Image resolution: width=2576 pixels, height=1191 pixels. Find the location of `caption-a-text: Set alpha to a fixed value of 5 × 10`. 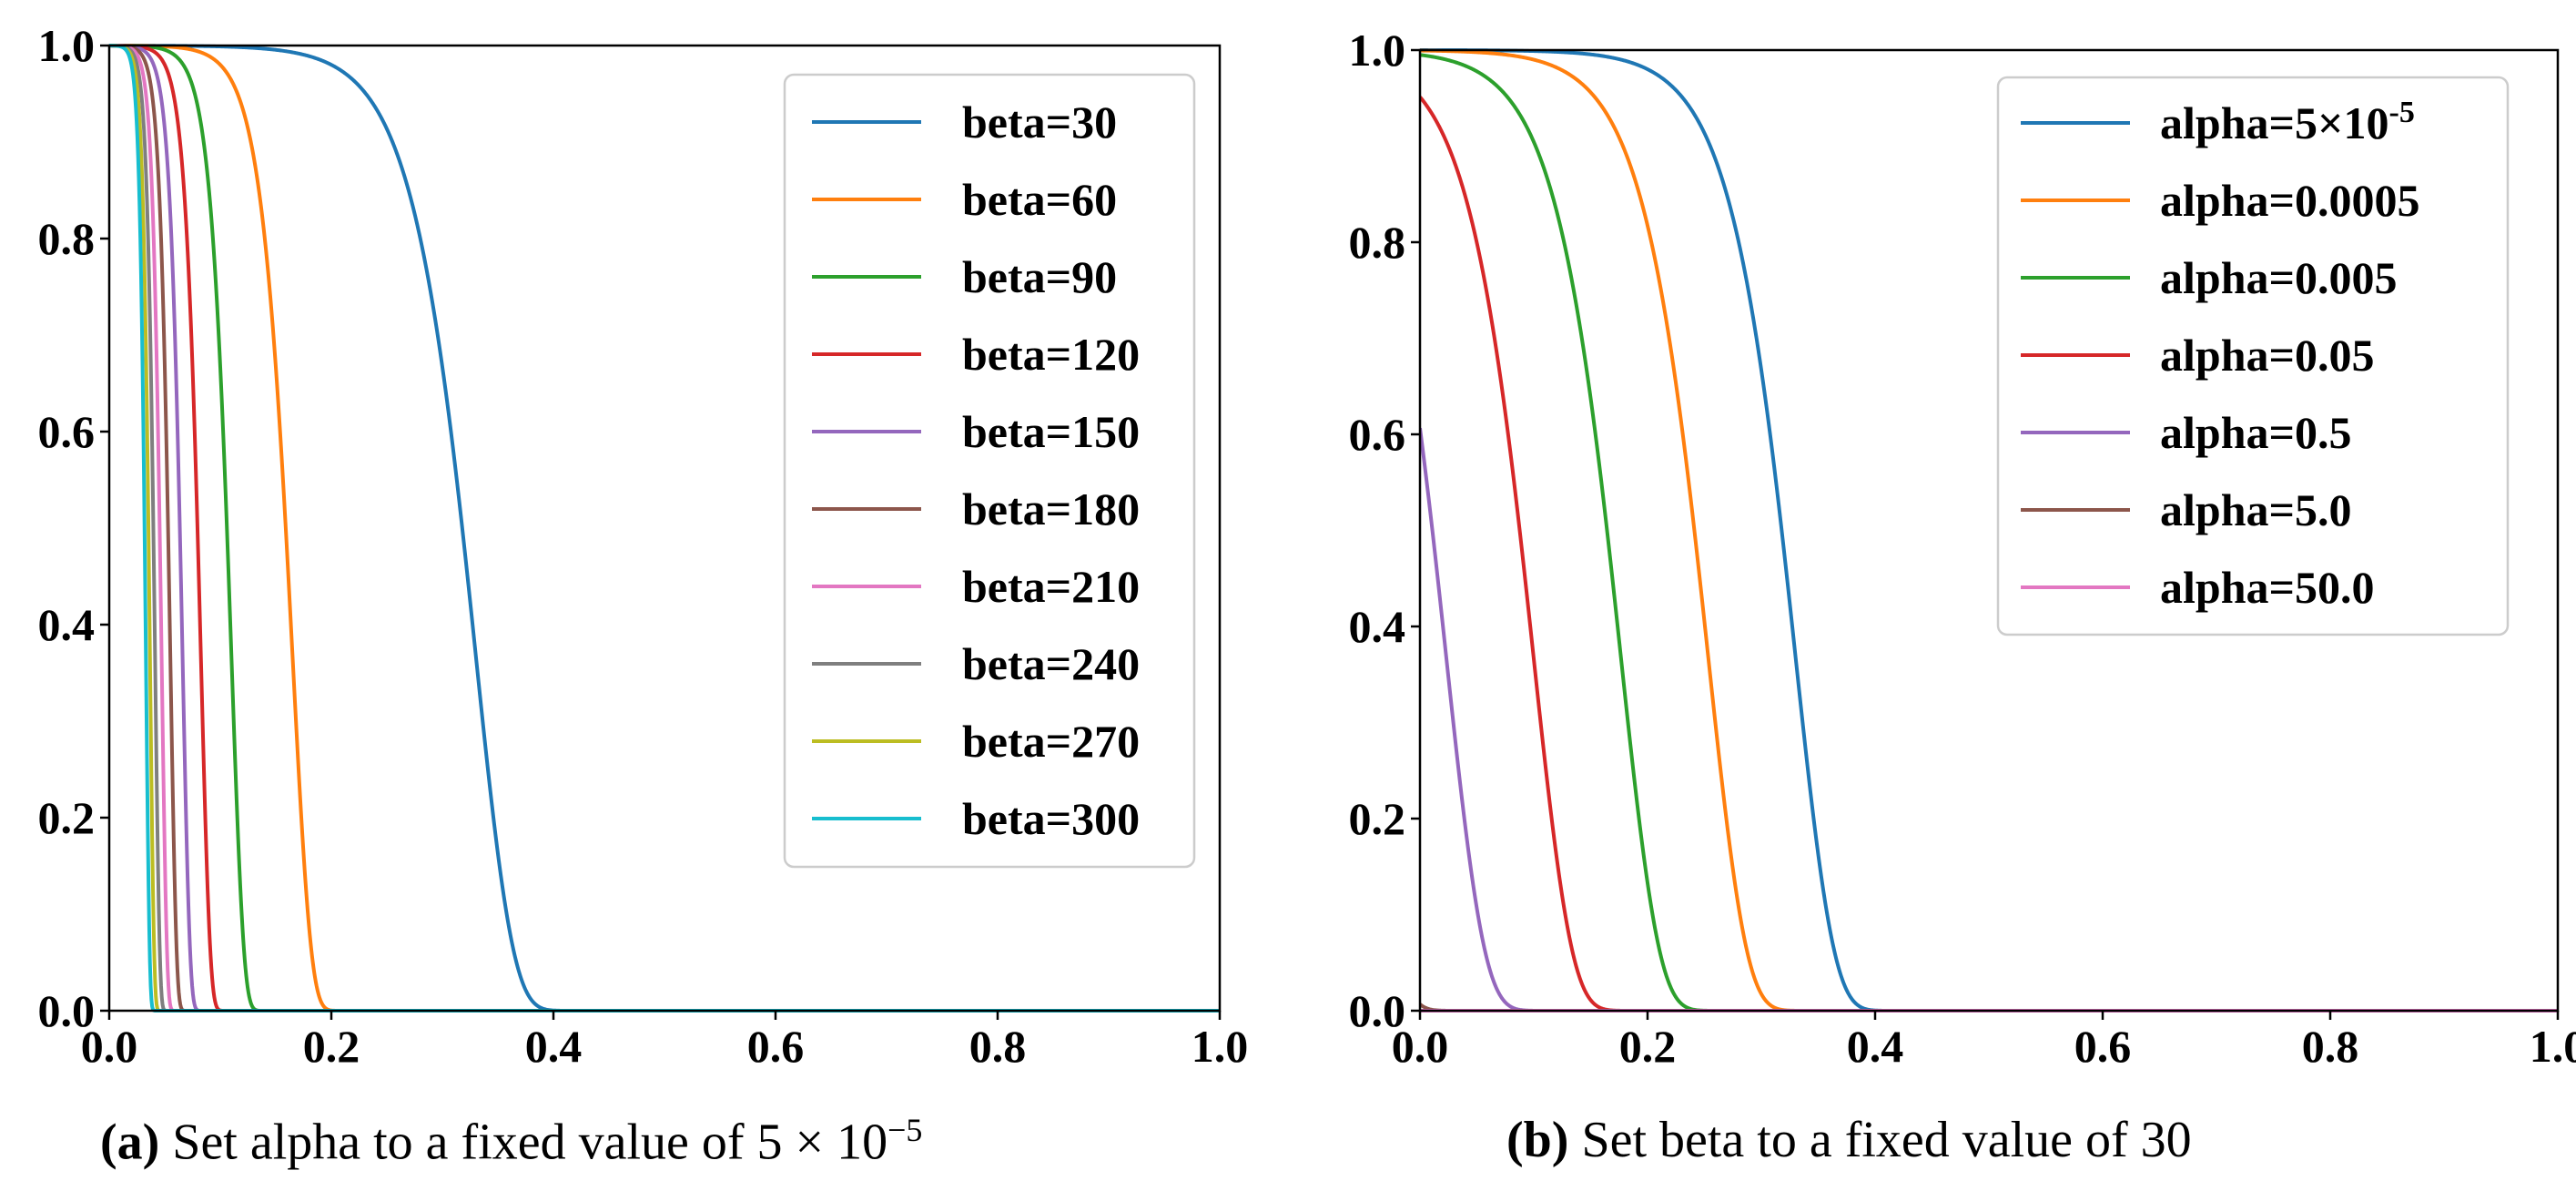

caption-a-text: Set alpha to a fixed value of 5 × 10 is located at coordinates (530, 1142).